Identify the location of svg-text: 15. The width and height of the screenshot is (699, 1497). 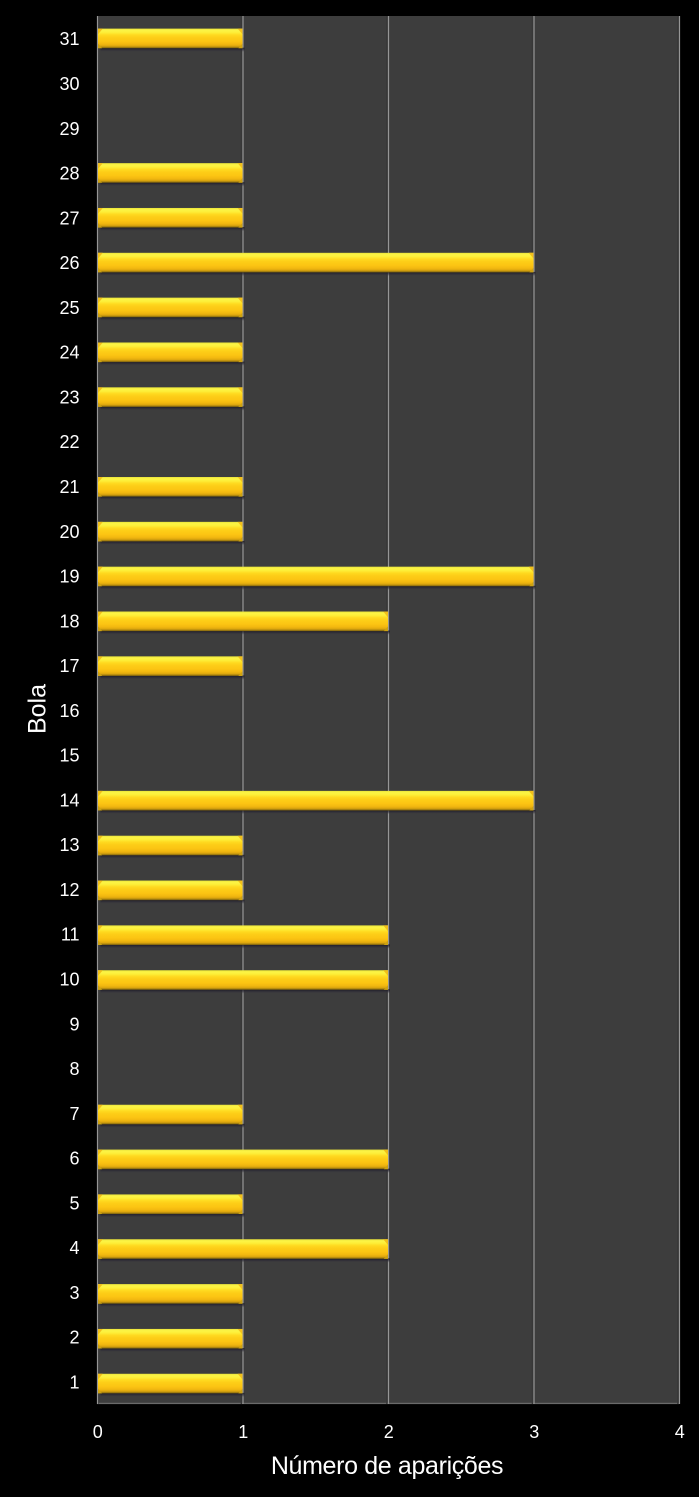
(69, 756).